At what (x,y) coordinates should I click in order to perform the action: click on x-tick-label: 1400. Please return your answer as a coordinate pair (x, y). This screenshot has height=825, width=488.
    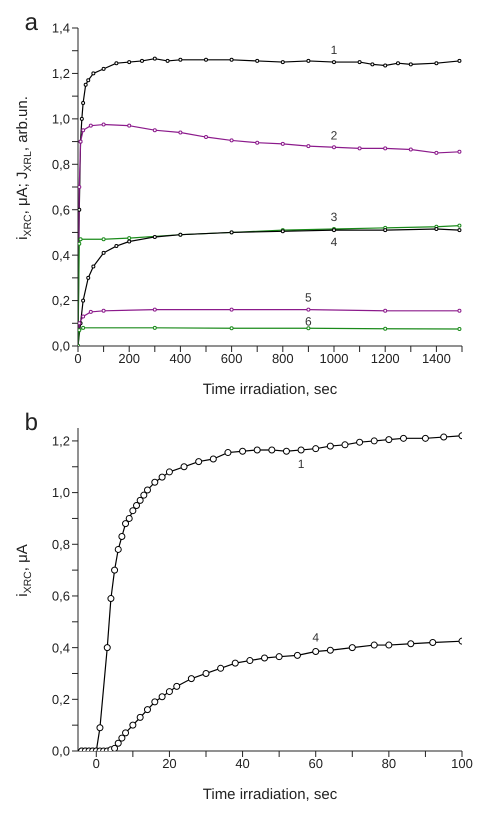
    Looking at the image, I should click on (436, 358).